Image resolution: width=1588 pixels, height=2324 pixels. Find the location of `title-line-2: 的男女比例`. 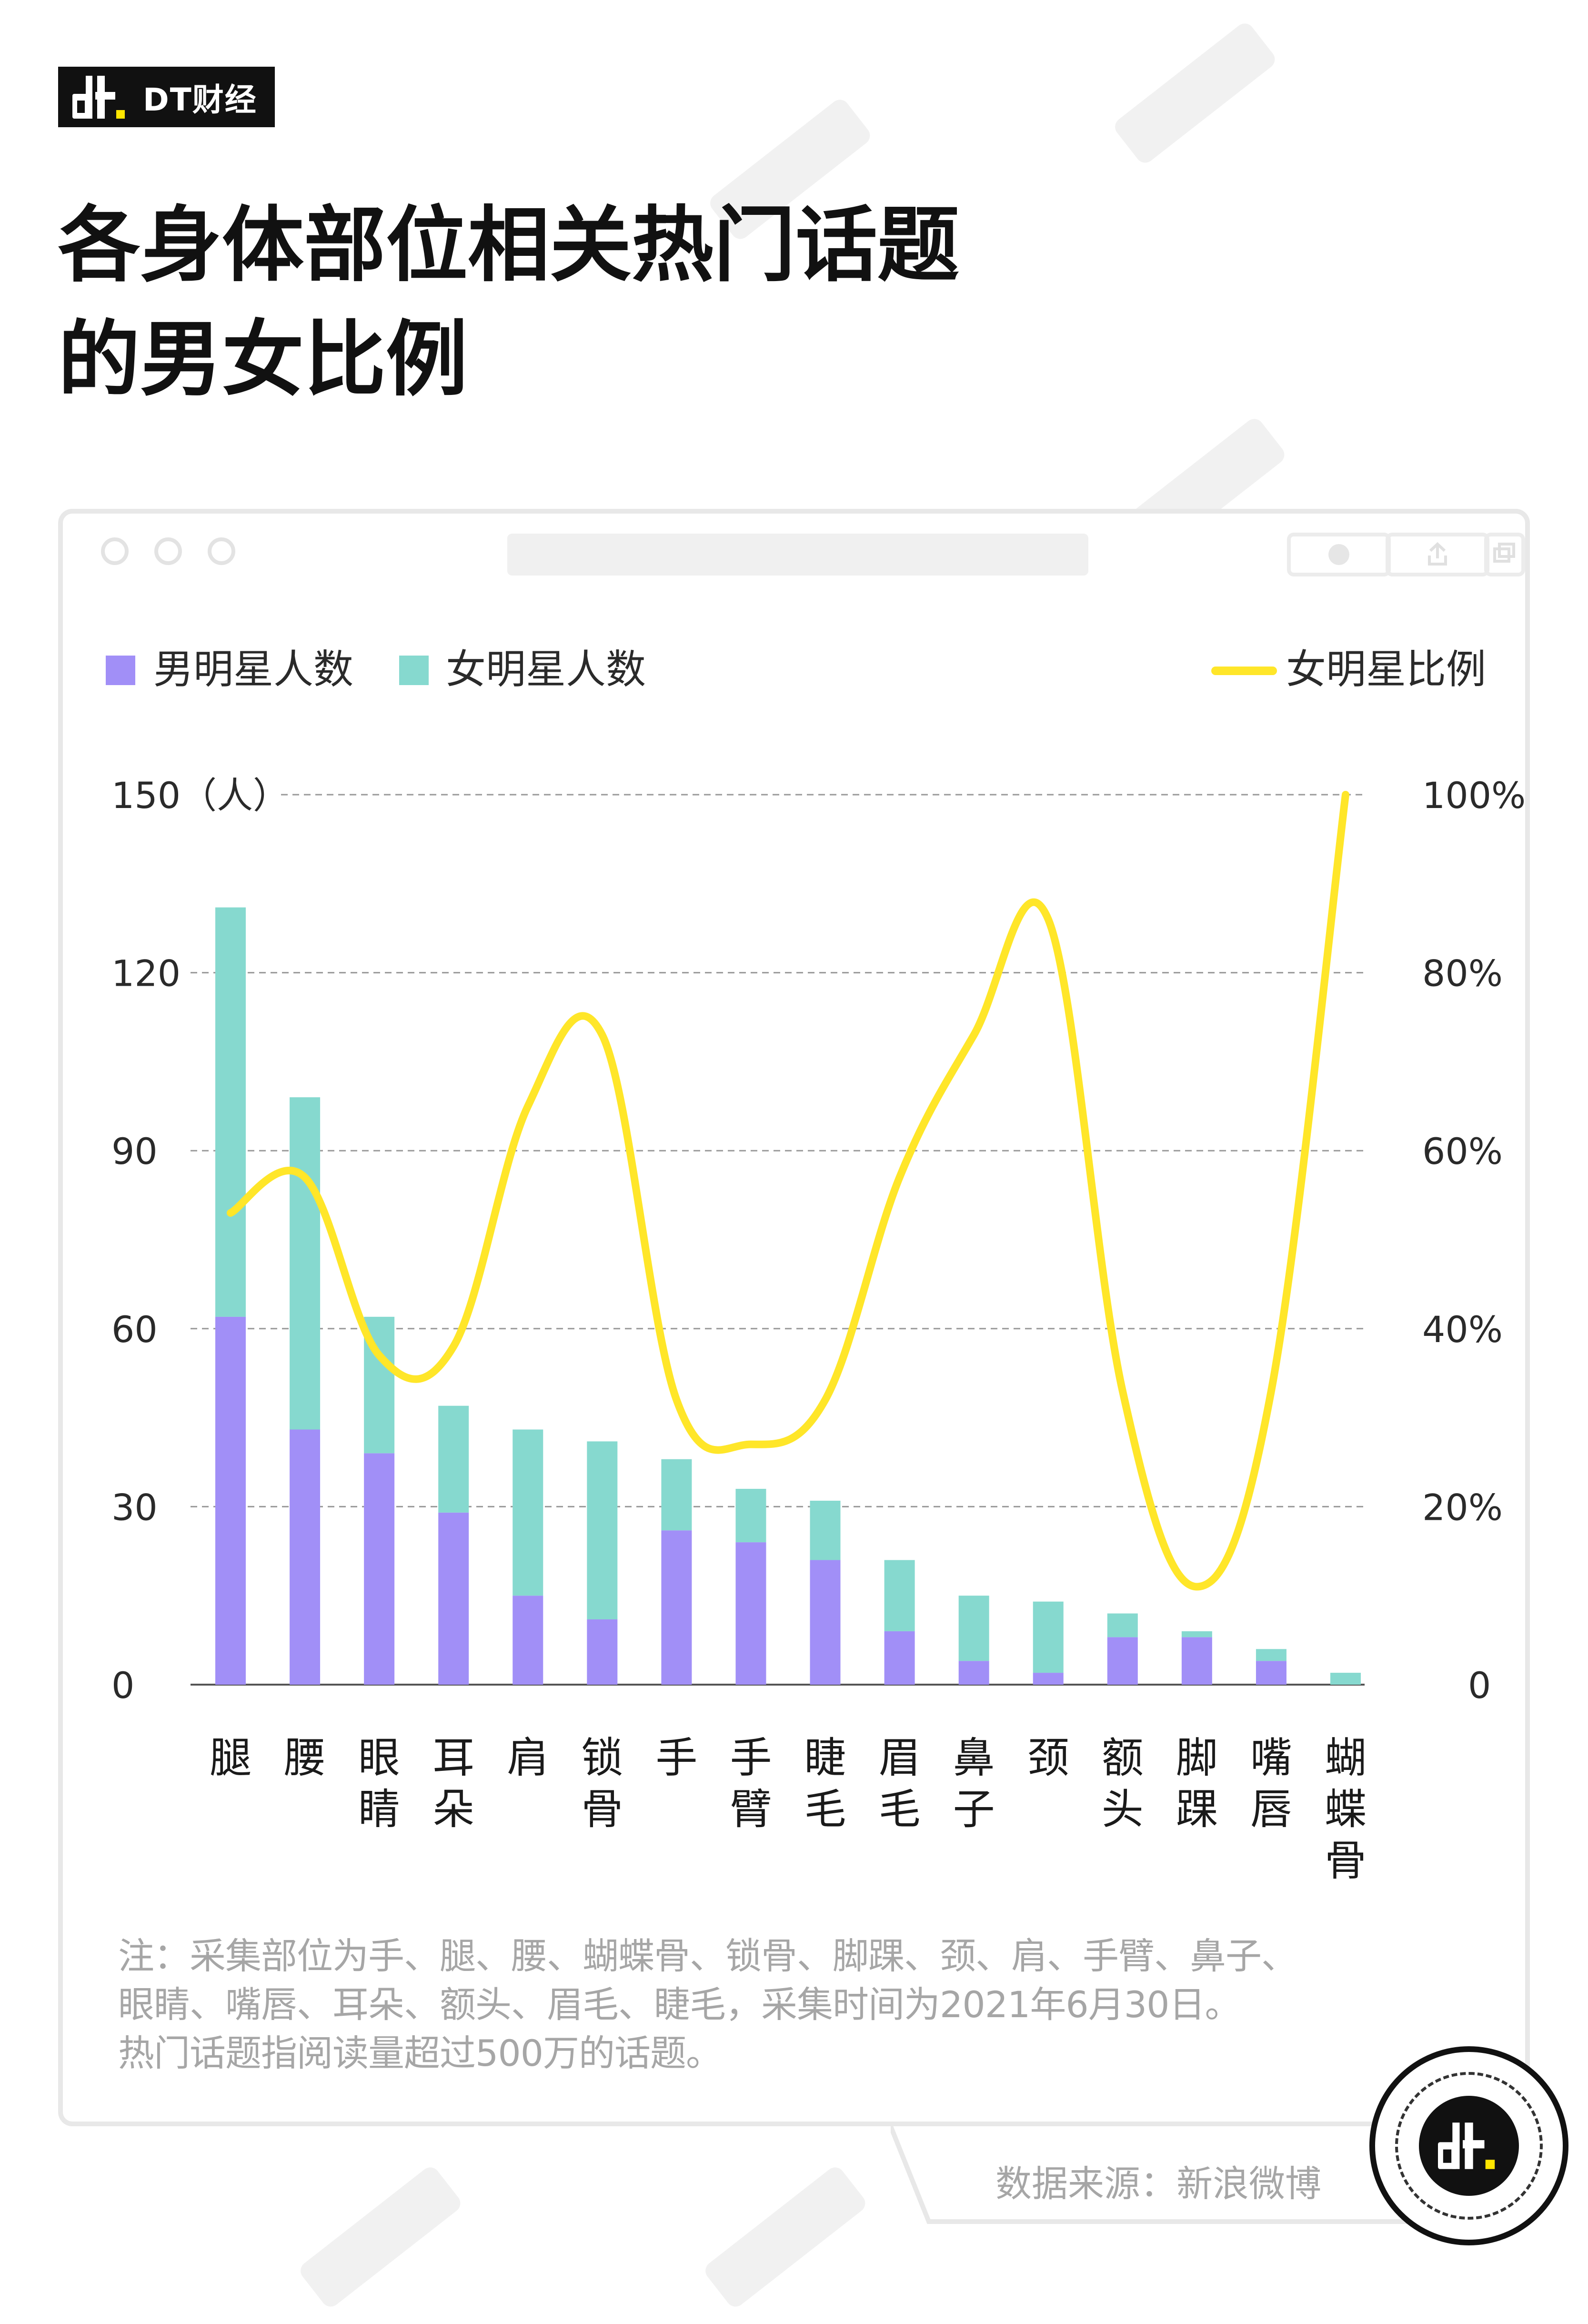

title-line-2: 的男女比例 is located at coordinates (263, 360).